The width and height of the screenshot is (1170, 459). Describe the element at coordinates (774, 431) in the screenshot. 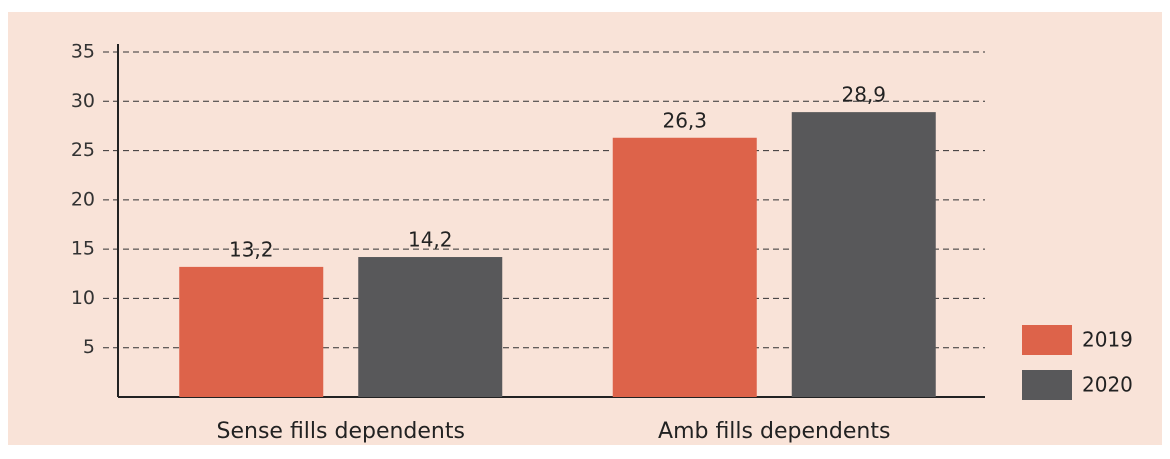

I see `x-tick-label: Amb fills dependents` at that location.